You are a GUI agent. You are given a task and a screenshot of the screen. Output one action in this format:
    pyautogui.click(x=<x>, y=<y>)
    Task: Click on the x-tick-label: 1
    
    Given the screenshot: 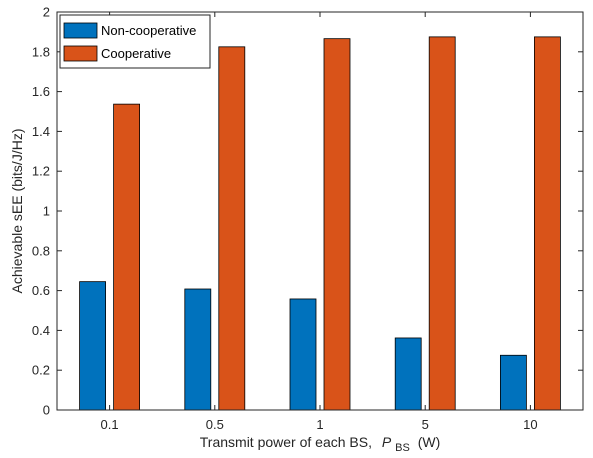 What is the action you would take?
    pyautogui.click(x=319, y=424)
    